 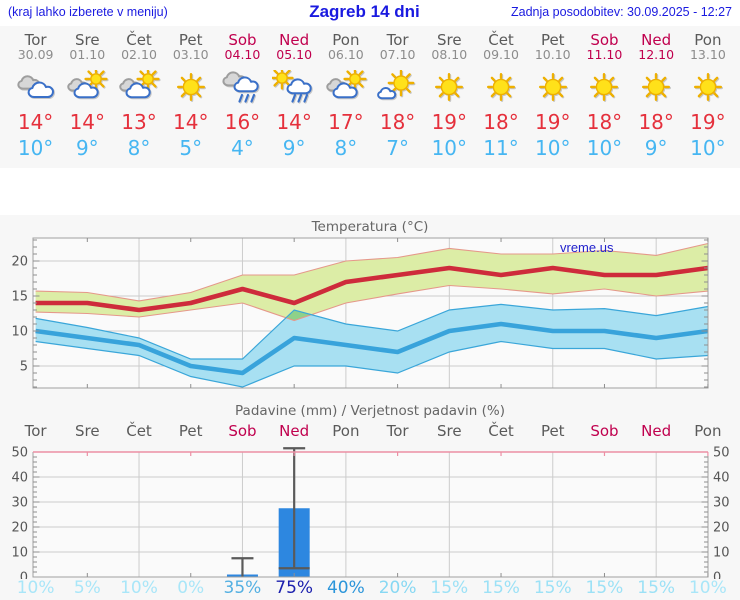 What do you see at coordinates (36, 87) in the screenshot?
I see `cloudy-icon` at bounding box center [36, 87].